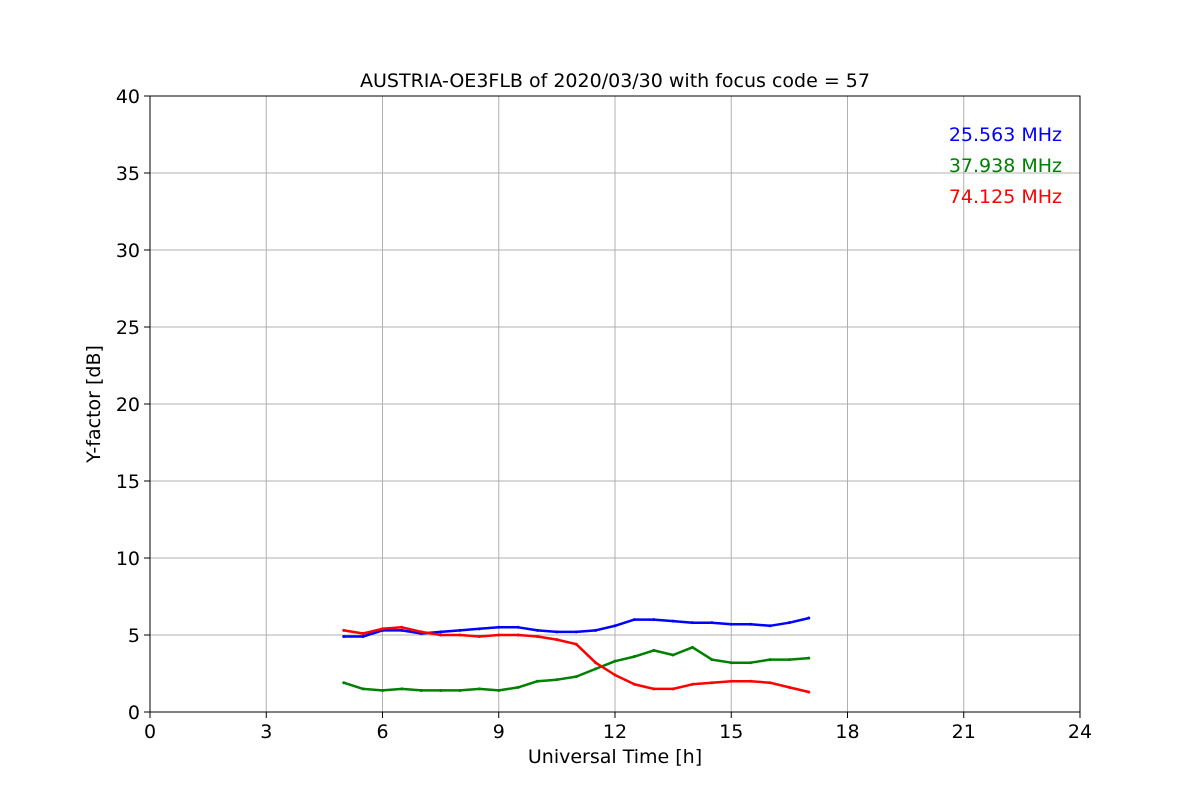  What do you see at coordinates (615, 732) in the screenshot?
I see `x-tick-label: 12` at bounding box center [615, 732].